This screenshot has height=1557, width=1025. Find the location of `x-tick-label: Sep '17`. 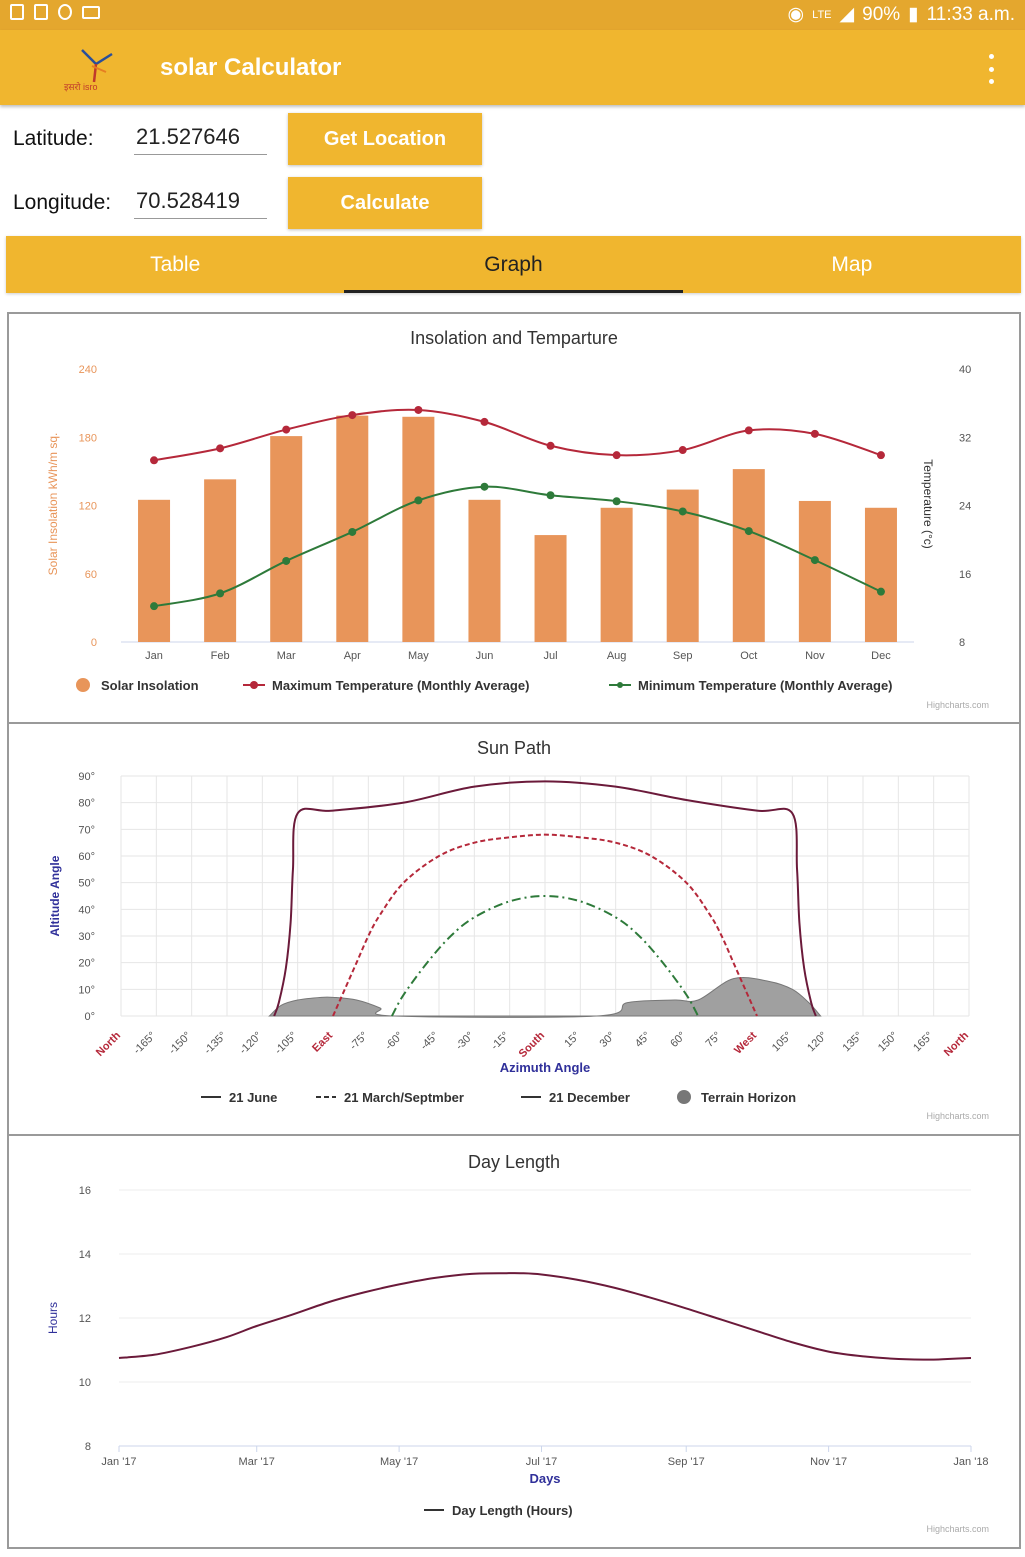

x-tick-label: Sep '17 is located at coordinates (686, 1462).